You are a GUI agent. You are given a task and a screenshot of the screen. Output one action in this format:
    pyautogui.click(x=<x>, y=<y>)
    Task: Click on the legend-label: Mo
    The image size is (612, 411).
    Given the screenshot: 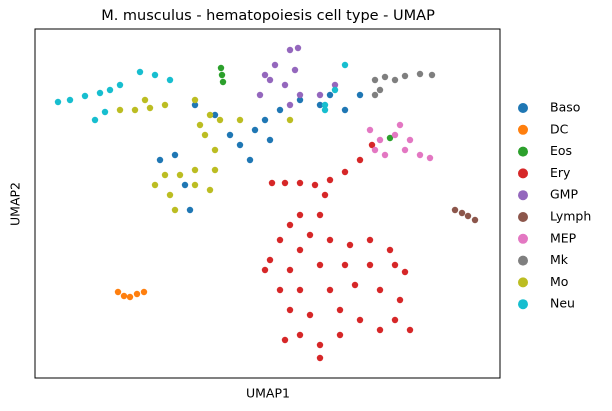 What is the action you would take?
    pyautogui.click(x=559, y=281)
    